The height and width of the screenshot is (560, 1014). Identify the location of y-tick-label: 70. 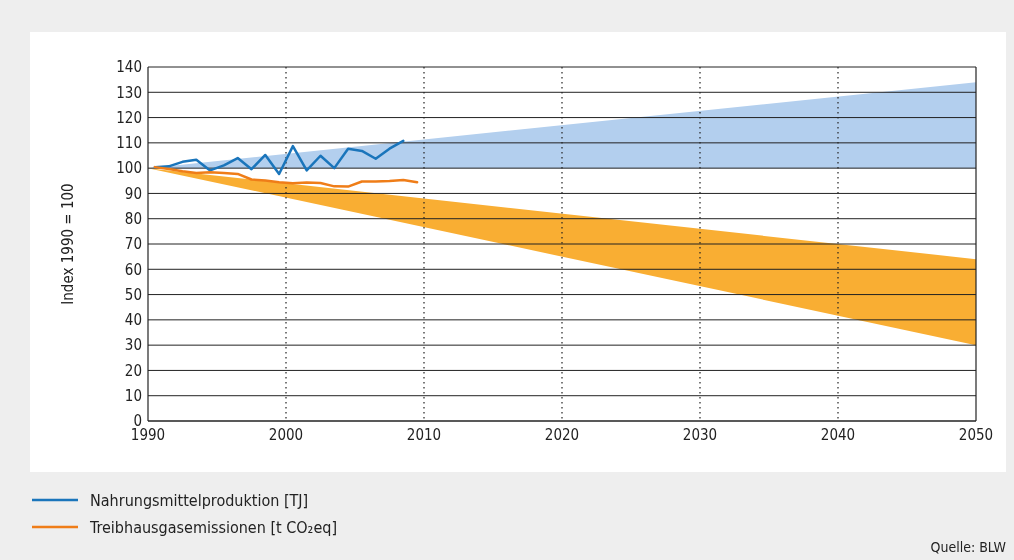
(133, 244).